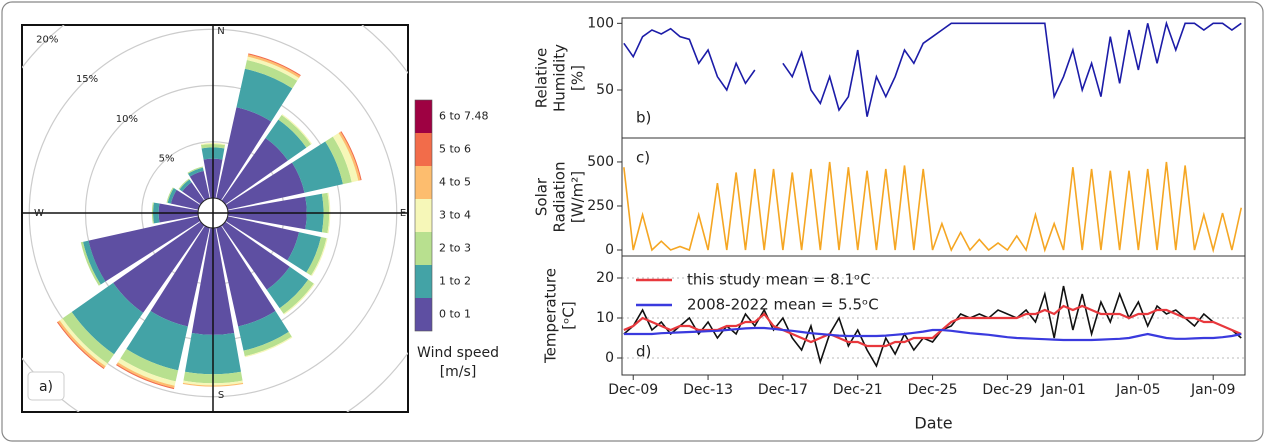 Image resolution: width=1266 pixels, height=444 pixels. I want to click on radial-tick-label: 10%, so click(127, 119).